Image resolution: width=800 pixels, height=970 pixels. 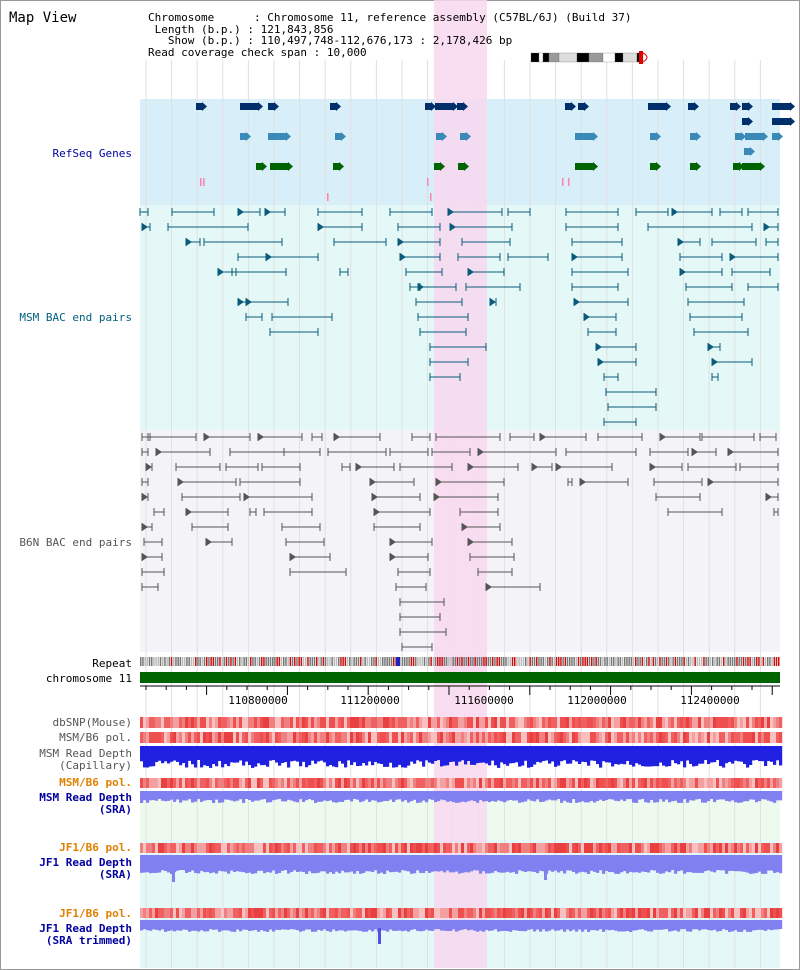 I want to click on track-label-msm-depth-cap: MSM Read Depth, so click(x=85, y=753).